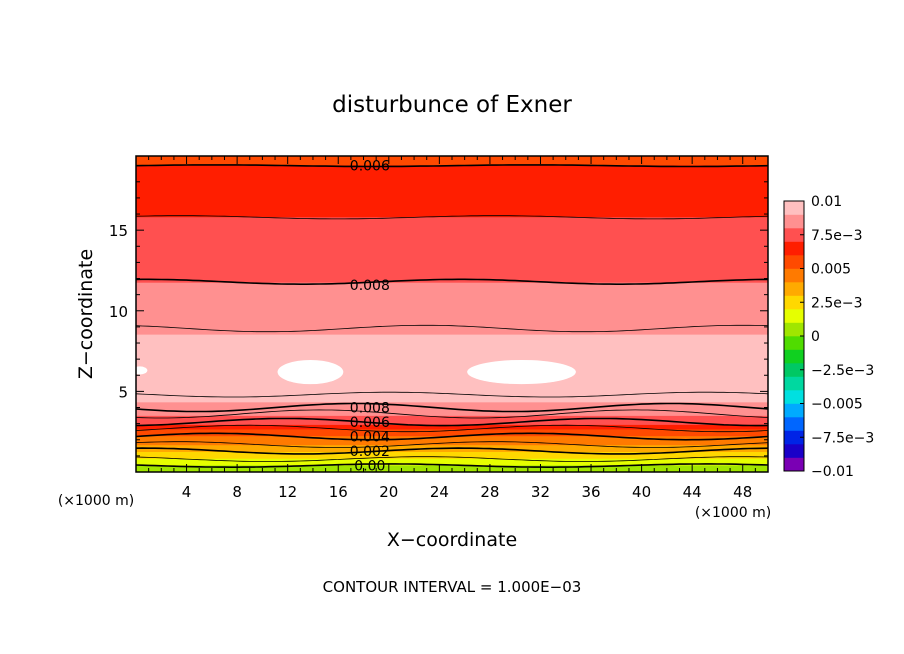 The width and height of the screenshot is (904, 654). What do you see at coordinates (237, 492) in the screenshot?
I see `x-tick-label: 8` at bounding box center [237, 492].